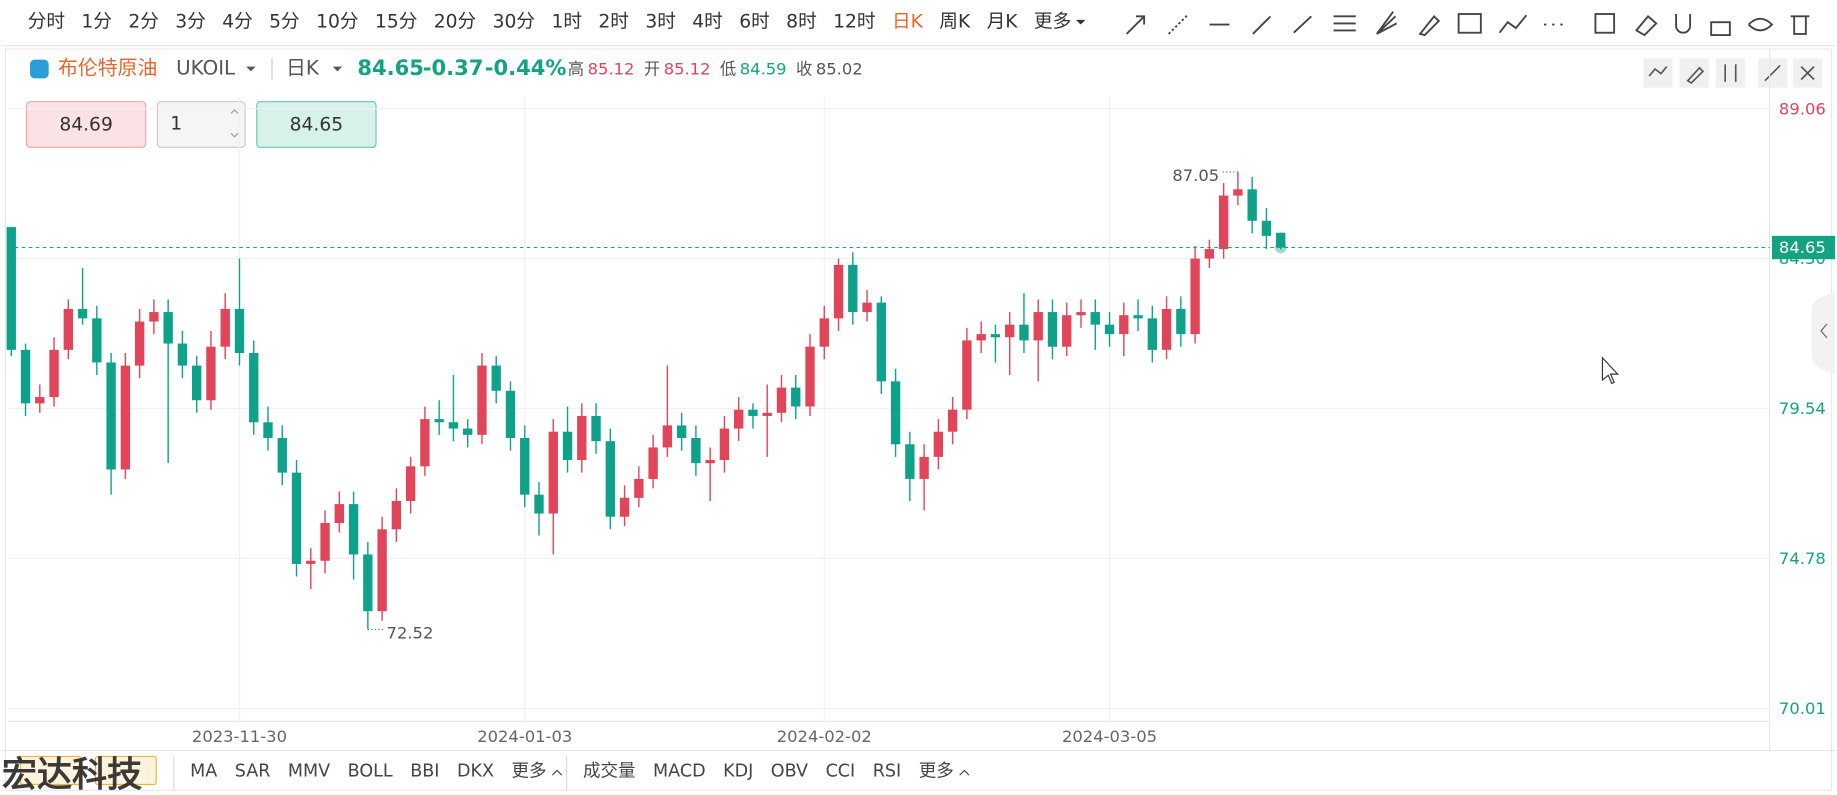 Image resolution: width=1837 pixels, height=795 pixels. Describe the element at coordinates (96, 22) in the screenshot. I see `interval: 1分` at that location.